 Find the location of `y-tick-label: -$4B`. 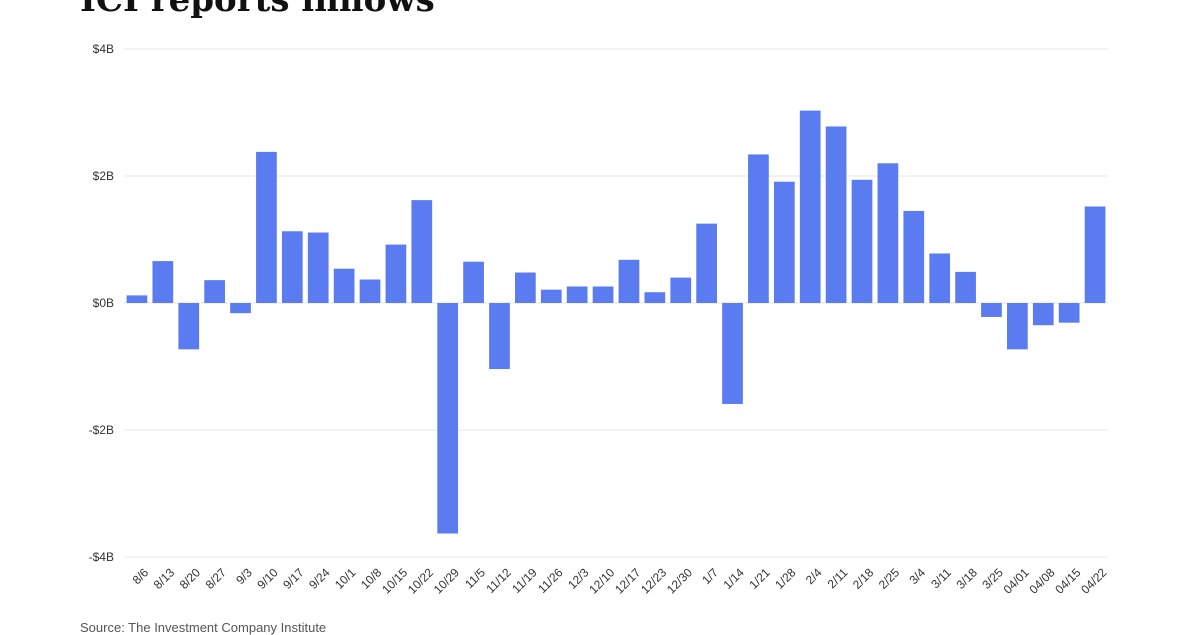

y-tick-label: -$4B is located at coordinates (101, 557).